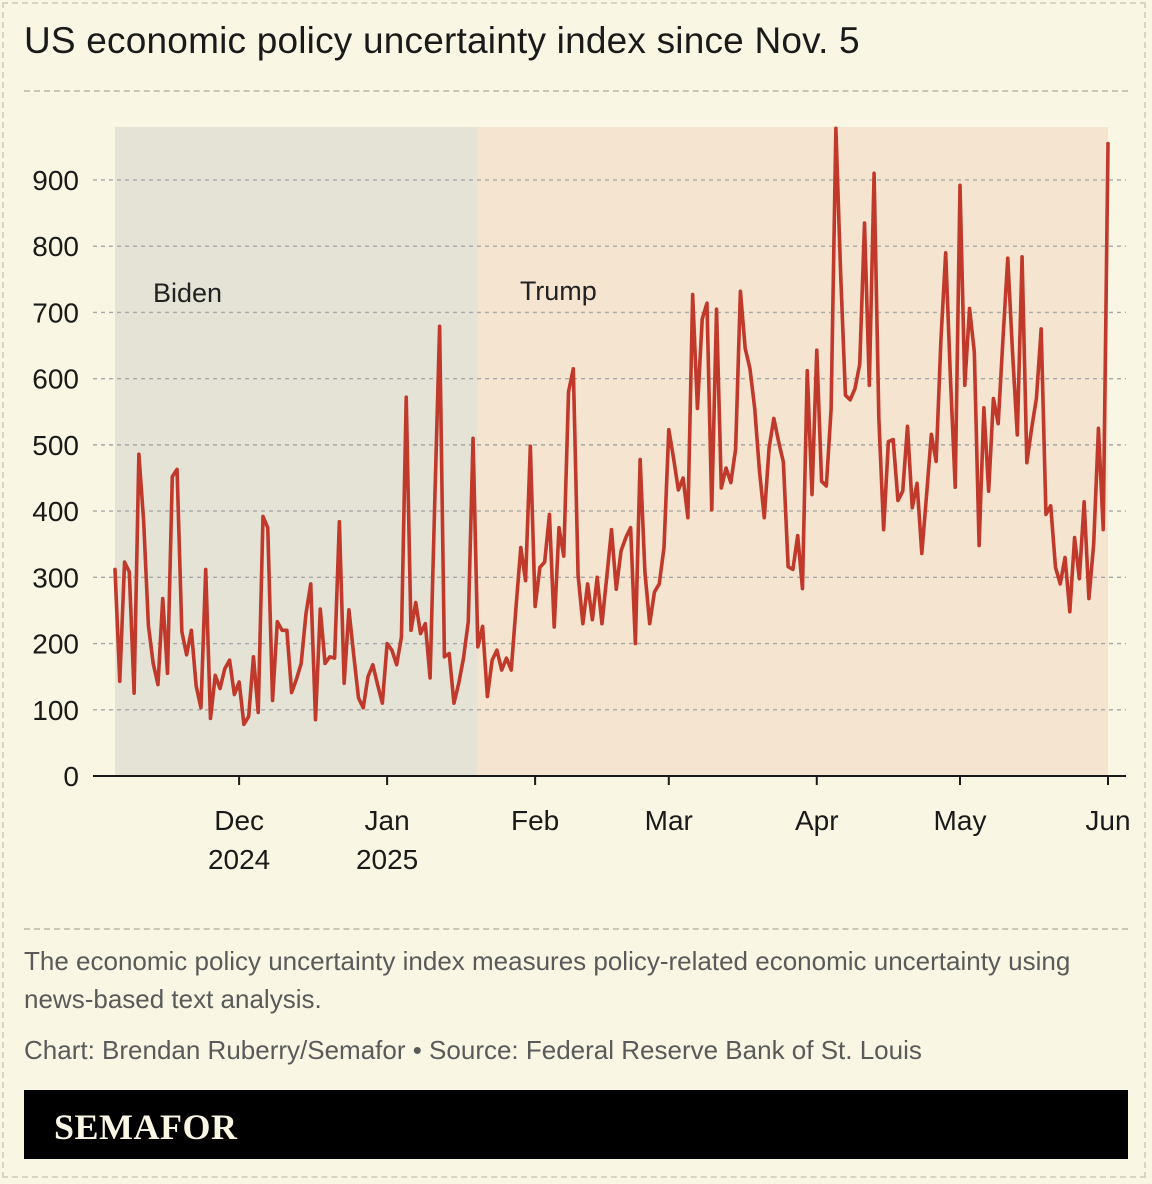 The width and height of the screenshot is (1152, 1184). What do you see at coordinates (387, 859) in the screenshot?
I see `x-tick-year-label: 2025` at bounding box center [387, 859].